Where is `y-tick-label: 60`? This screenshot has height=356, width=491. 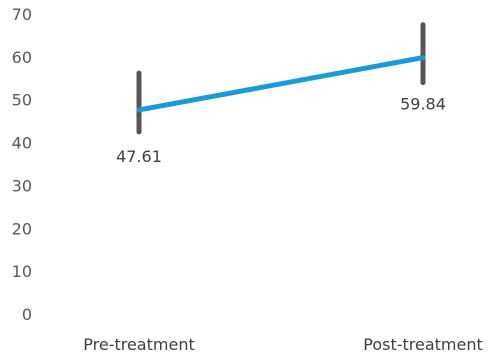 y-tick-label: 60 is located at coordinates (22, 57).